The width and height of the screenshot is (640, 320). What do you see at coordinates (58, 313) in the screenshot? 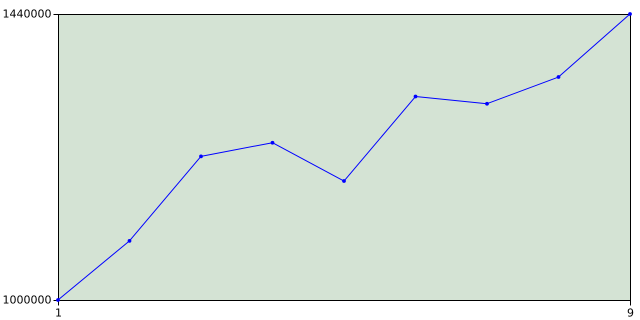
I see `x-tick-label: 1` at bounding box center [58, 313].